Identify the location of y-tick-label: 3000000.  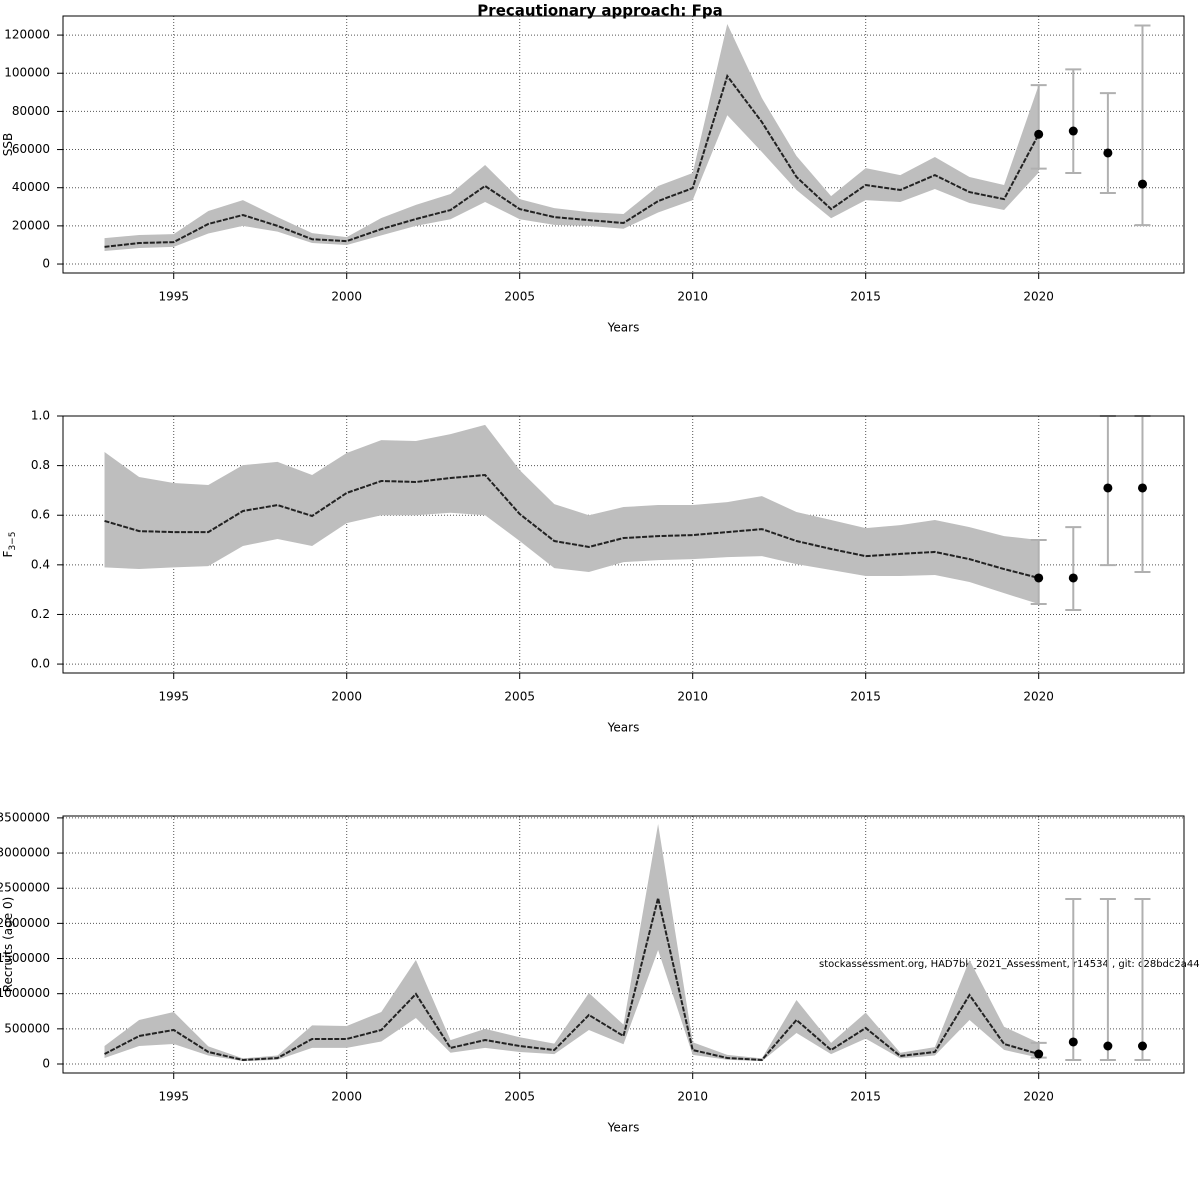
(25, 853).